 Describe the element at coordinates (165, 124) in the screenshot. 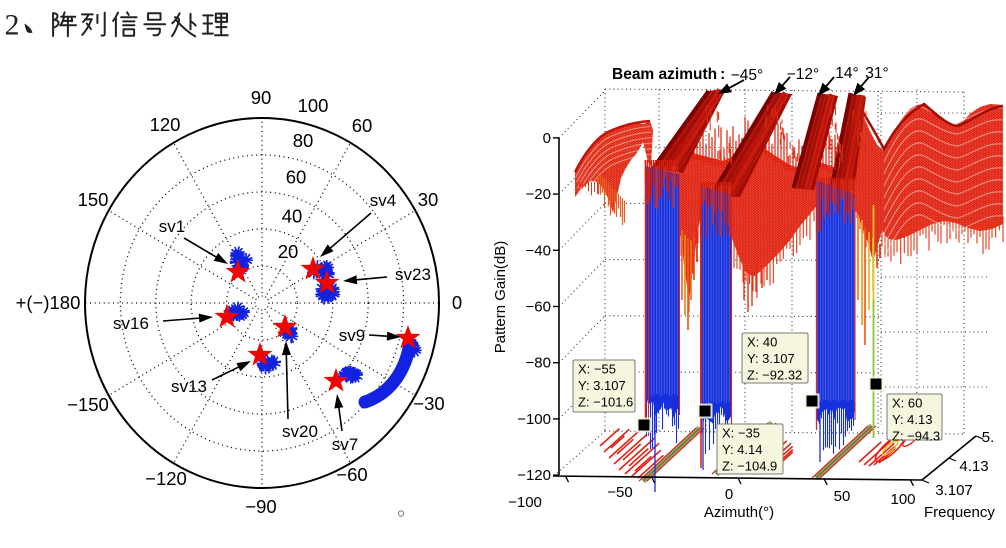

I see `svg-text: 120` at that location.